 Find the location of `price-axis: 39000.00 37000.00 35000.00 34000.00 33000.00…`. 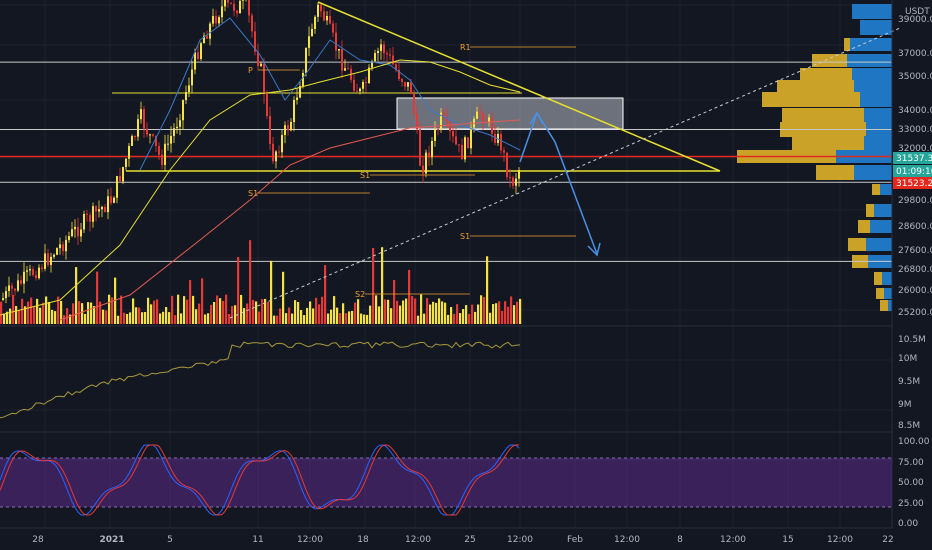

price-axis: 39000.00 37000.00 35000.00 34000.00 33000.00… is located at coordinates (915, 166).